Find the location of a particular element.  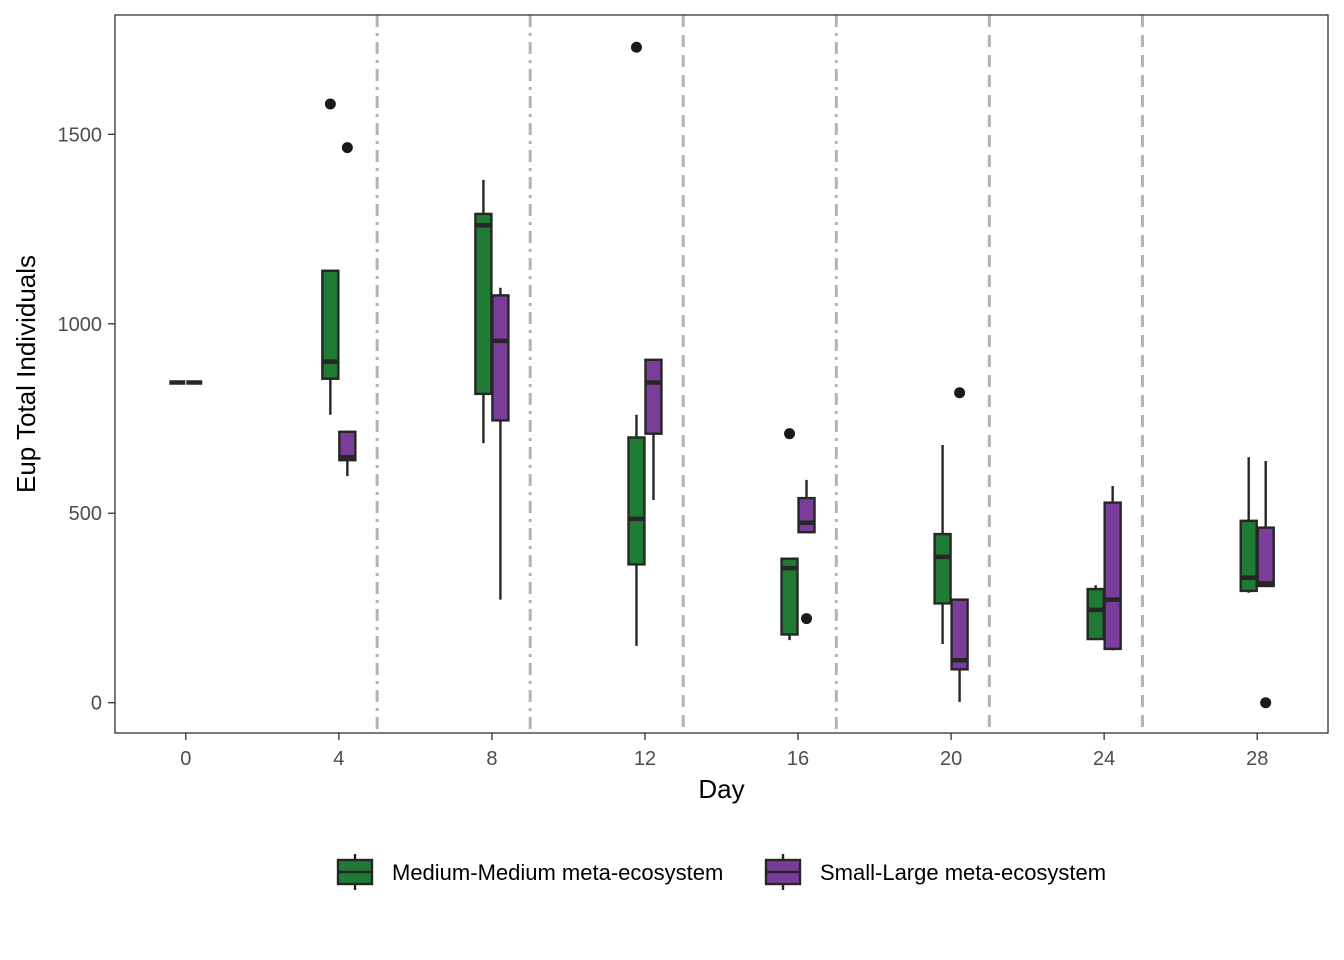

legend-label: Small-Large meta-ecosystem is located at coordinates (963, 872).